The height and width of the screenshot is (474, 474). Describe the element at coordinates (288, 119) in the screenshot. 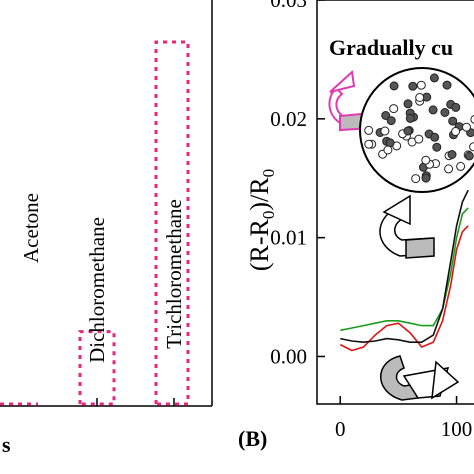

I see `y-tick-label: 0.02` at that location.